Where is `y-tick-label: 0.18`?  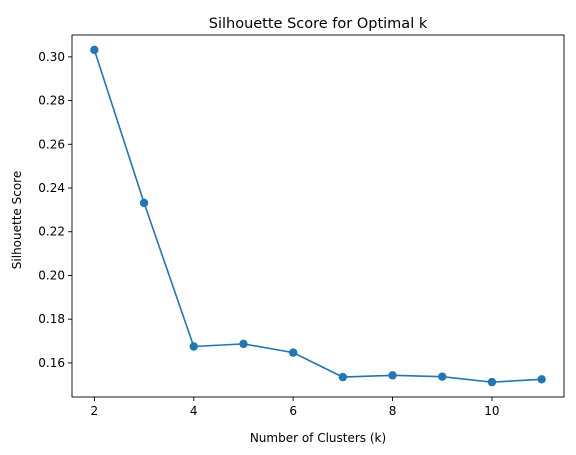 y-tick-label: 0.18 is located at coordinates (51, 319).